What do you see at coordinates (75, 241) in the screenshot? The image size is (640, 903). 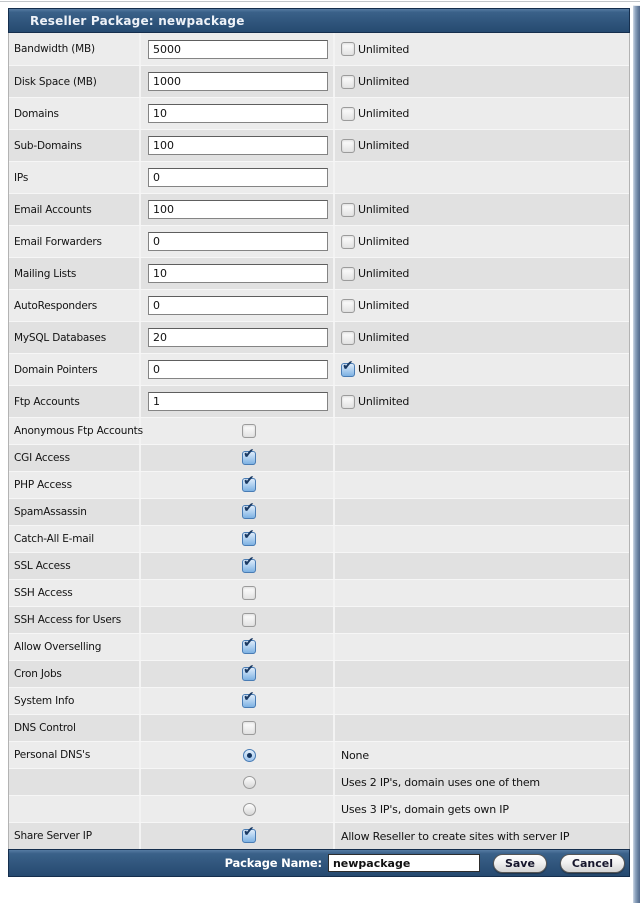 I see `row-label: Email Forwarders` at bounding box center [75, 241].